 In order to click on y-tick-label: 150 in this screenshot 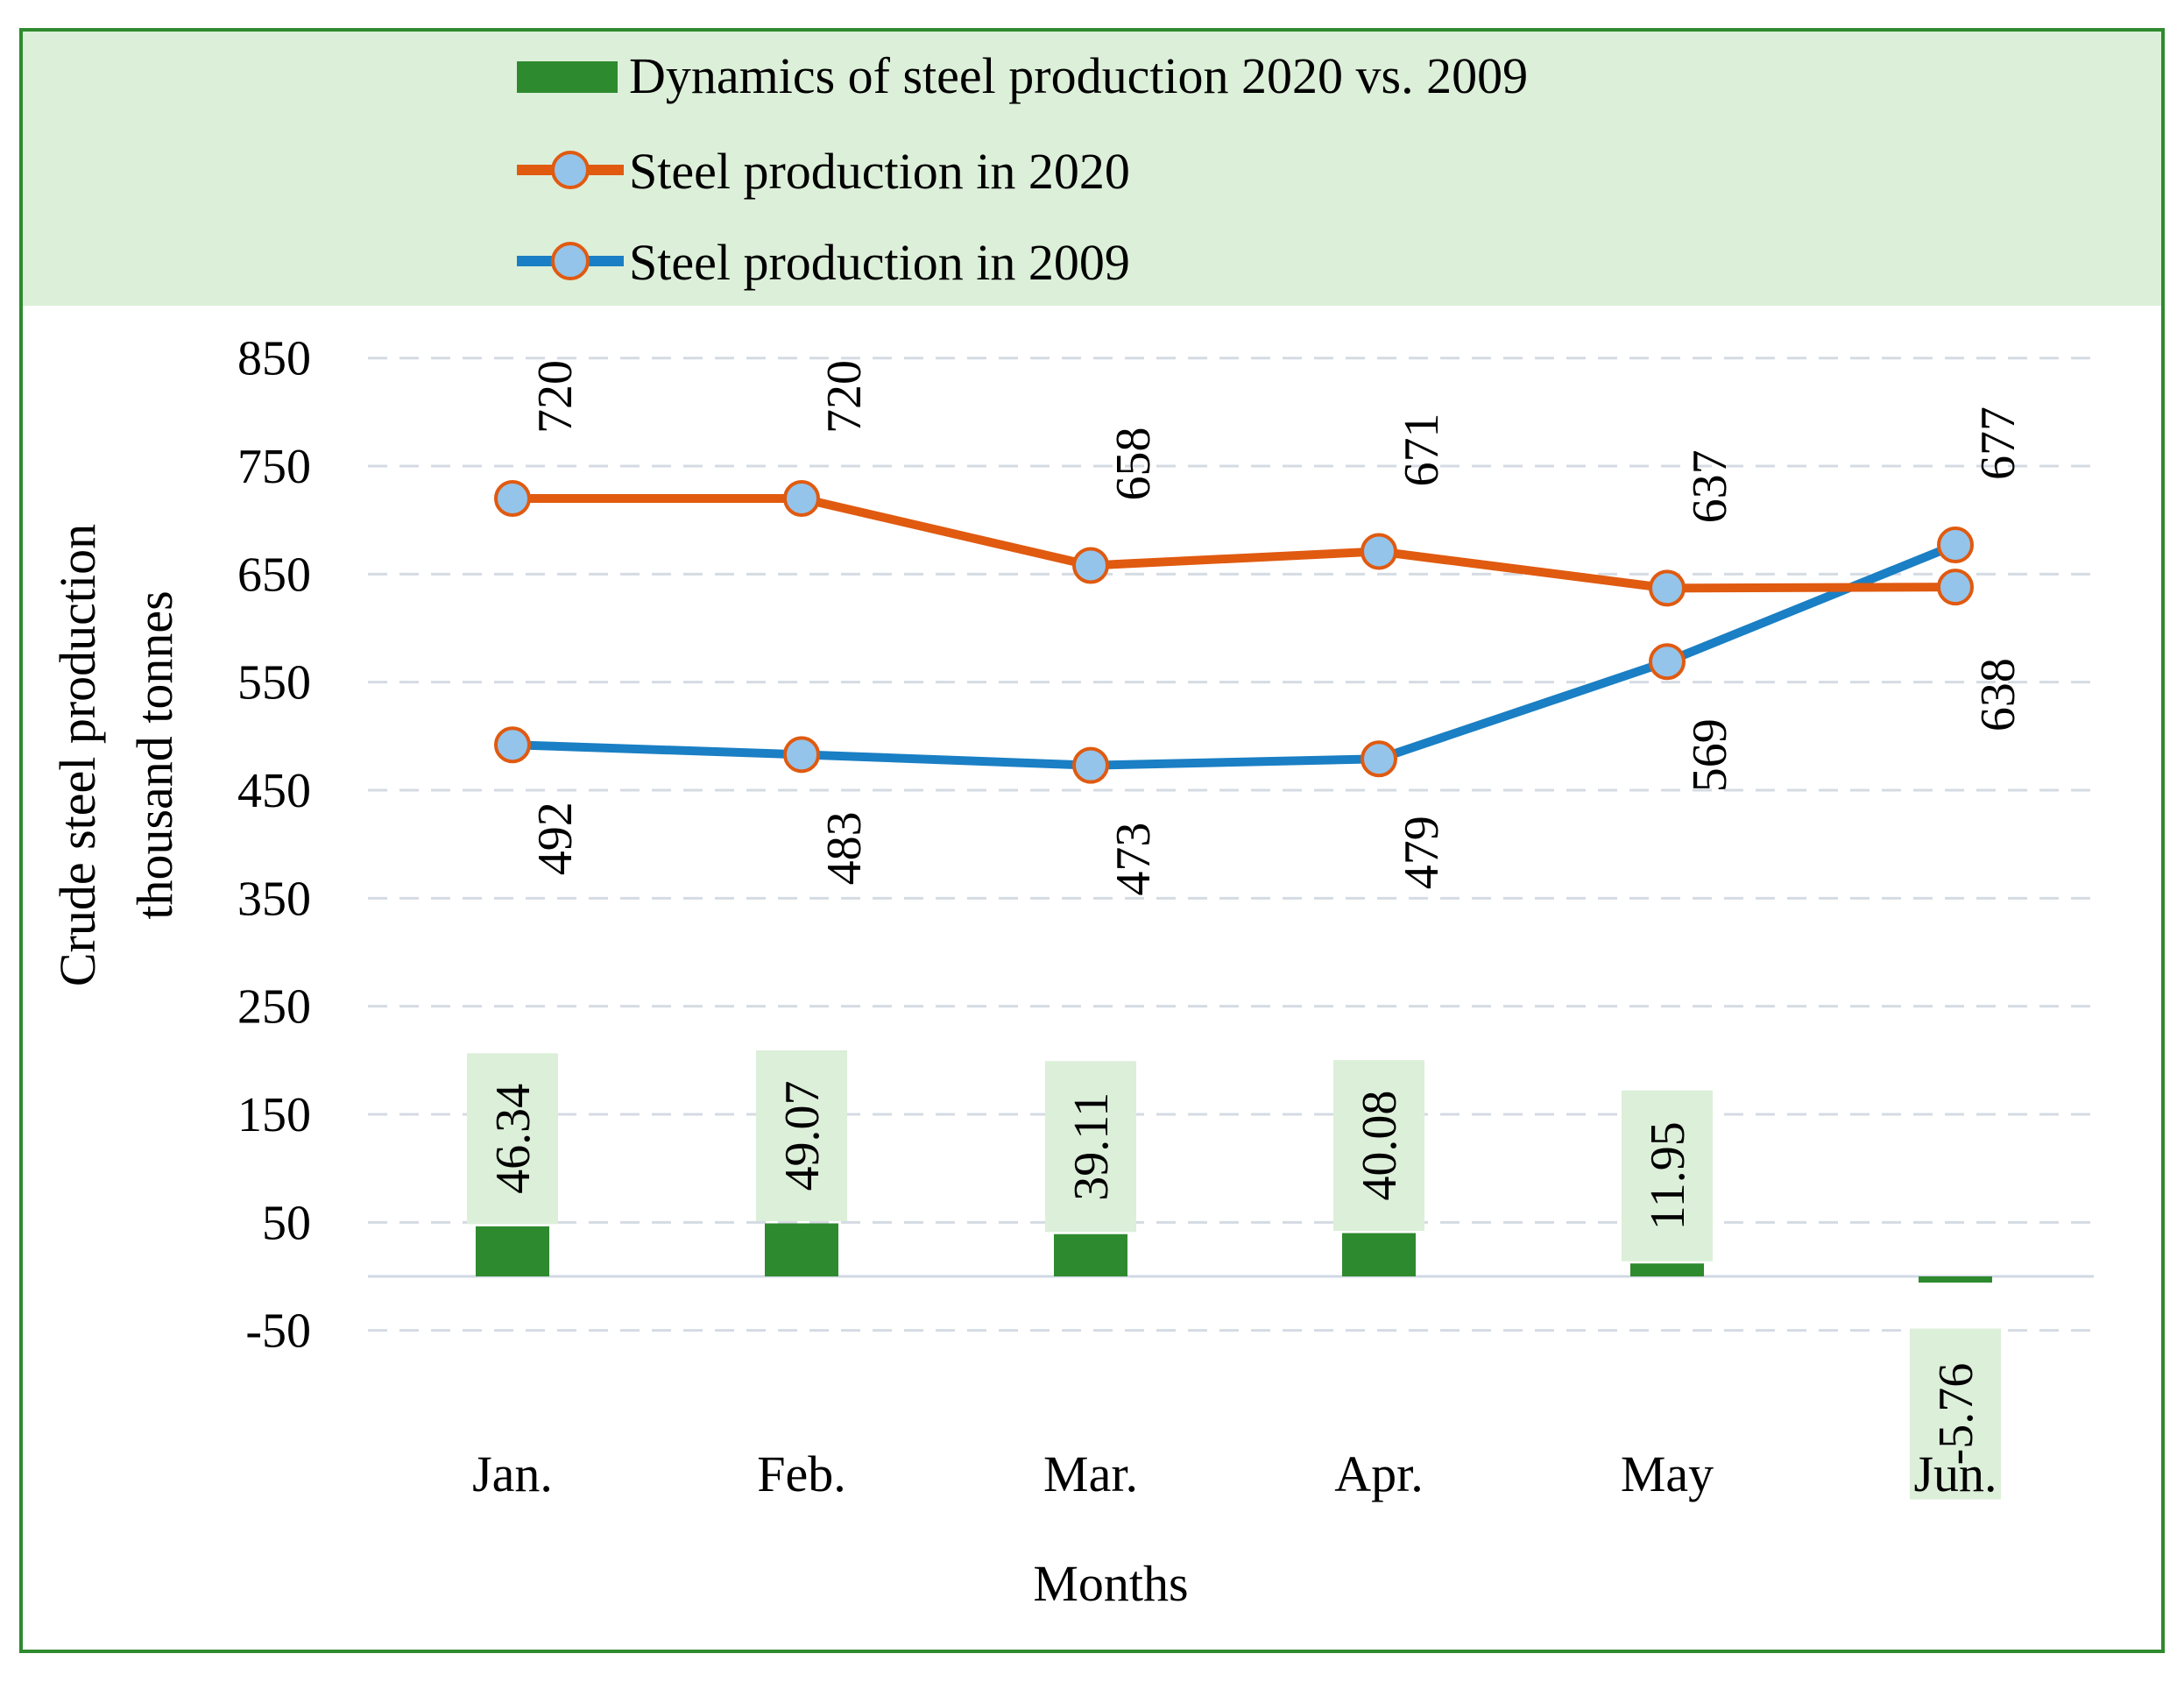, I will do `click(274, 1115)`.